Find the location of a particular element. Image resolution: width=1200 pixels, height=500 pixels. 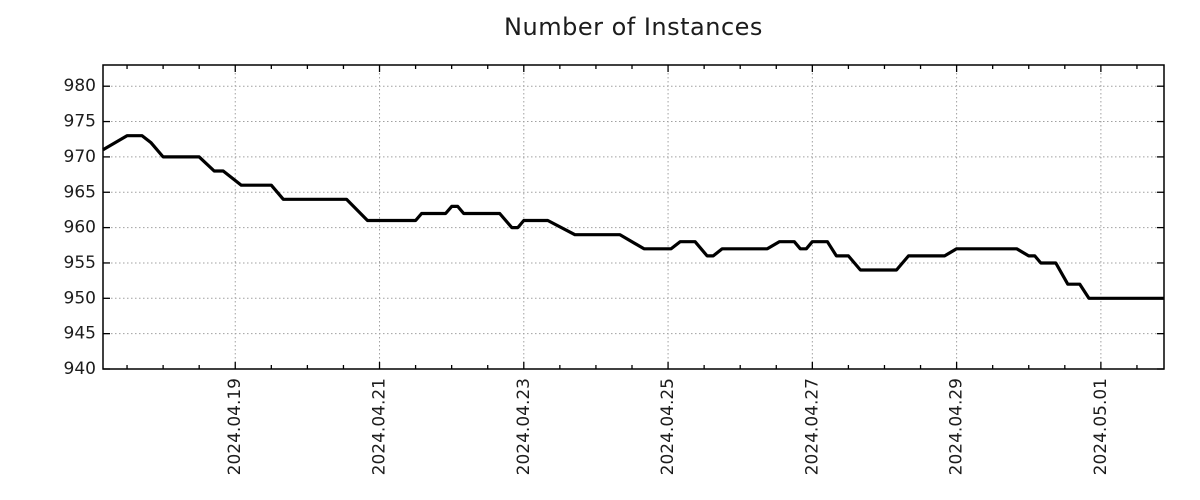

x-tick-label: 2024.04.21 is located at coordinates (380, 426).